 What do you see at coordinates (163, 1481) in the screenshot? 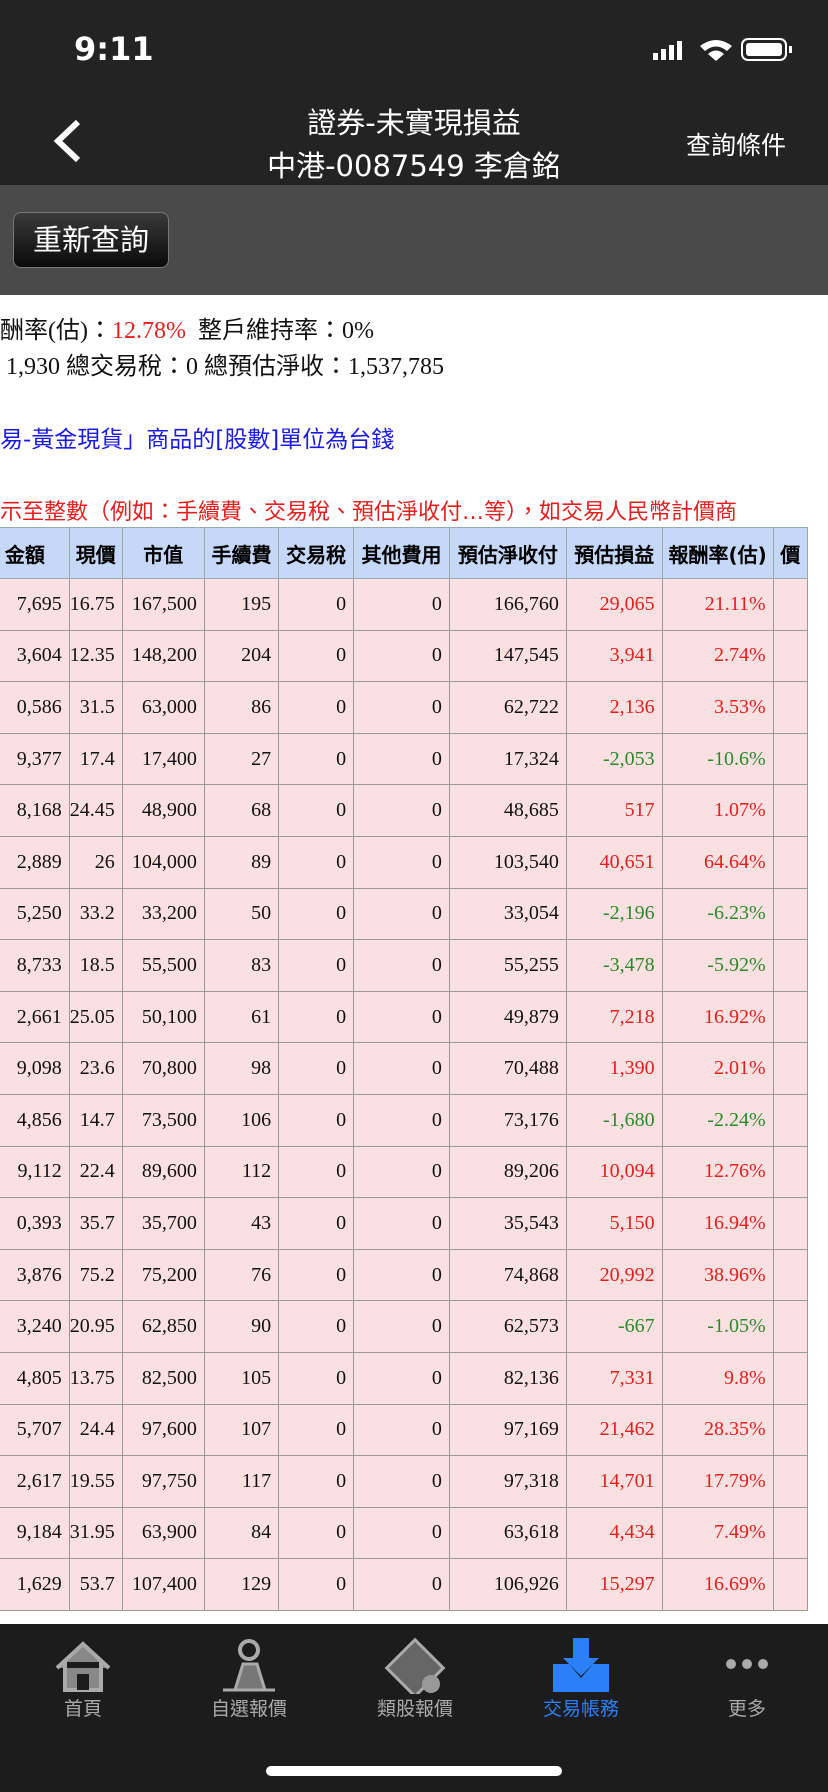
I see `table-cell: 97,750` at bounding box center [163, 1481].